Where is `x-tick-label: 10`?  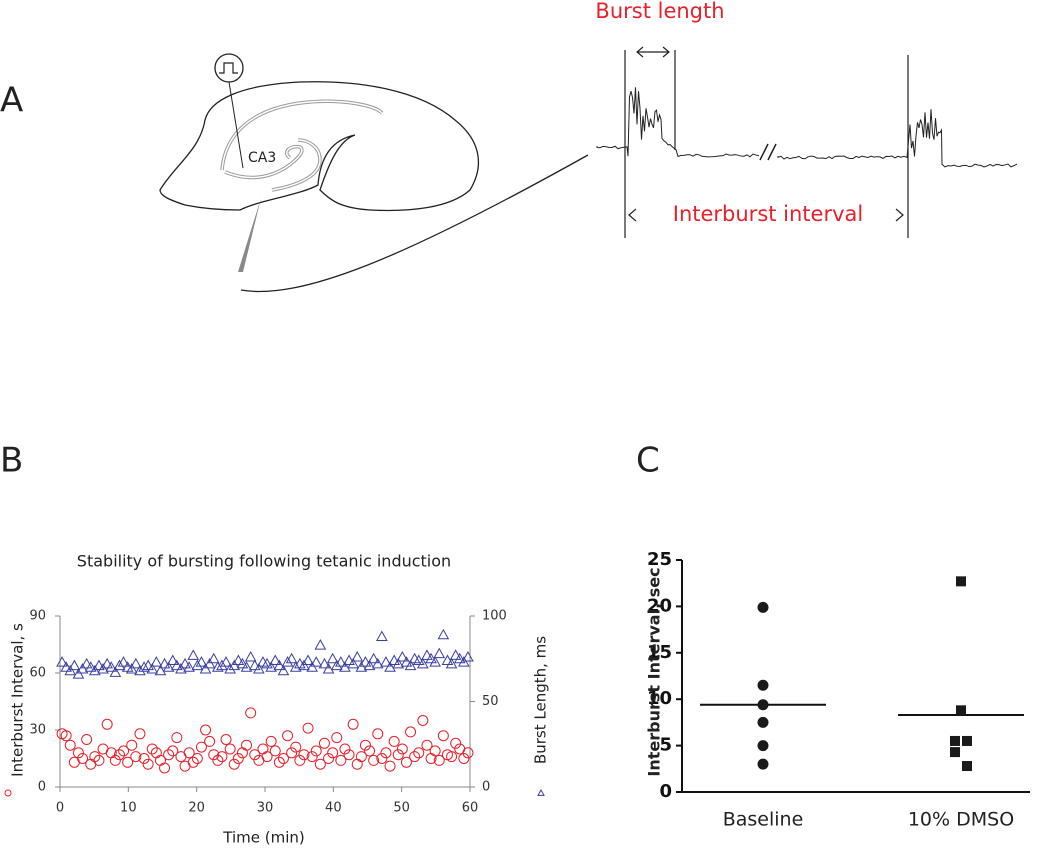
x-tick-label: 10 is located at coordinates (128, 808).